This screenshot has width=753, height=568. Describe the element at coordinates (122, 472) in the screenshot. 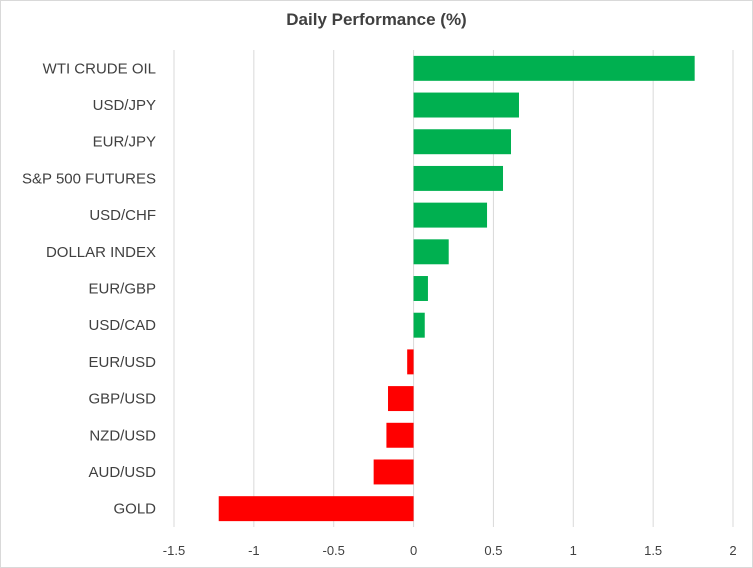

I see `category-label: AUD/USD` at that location.